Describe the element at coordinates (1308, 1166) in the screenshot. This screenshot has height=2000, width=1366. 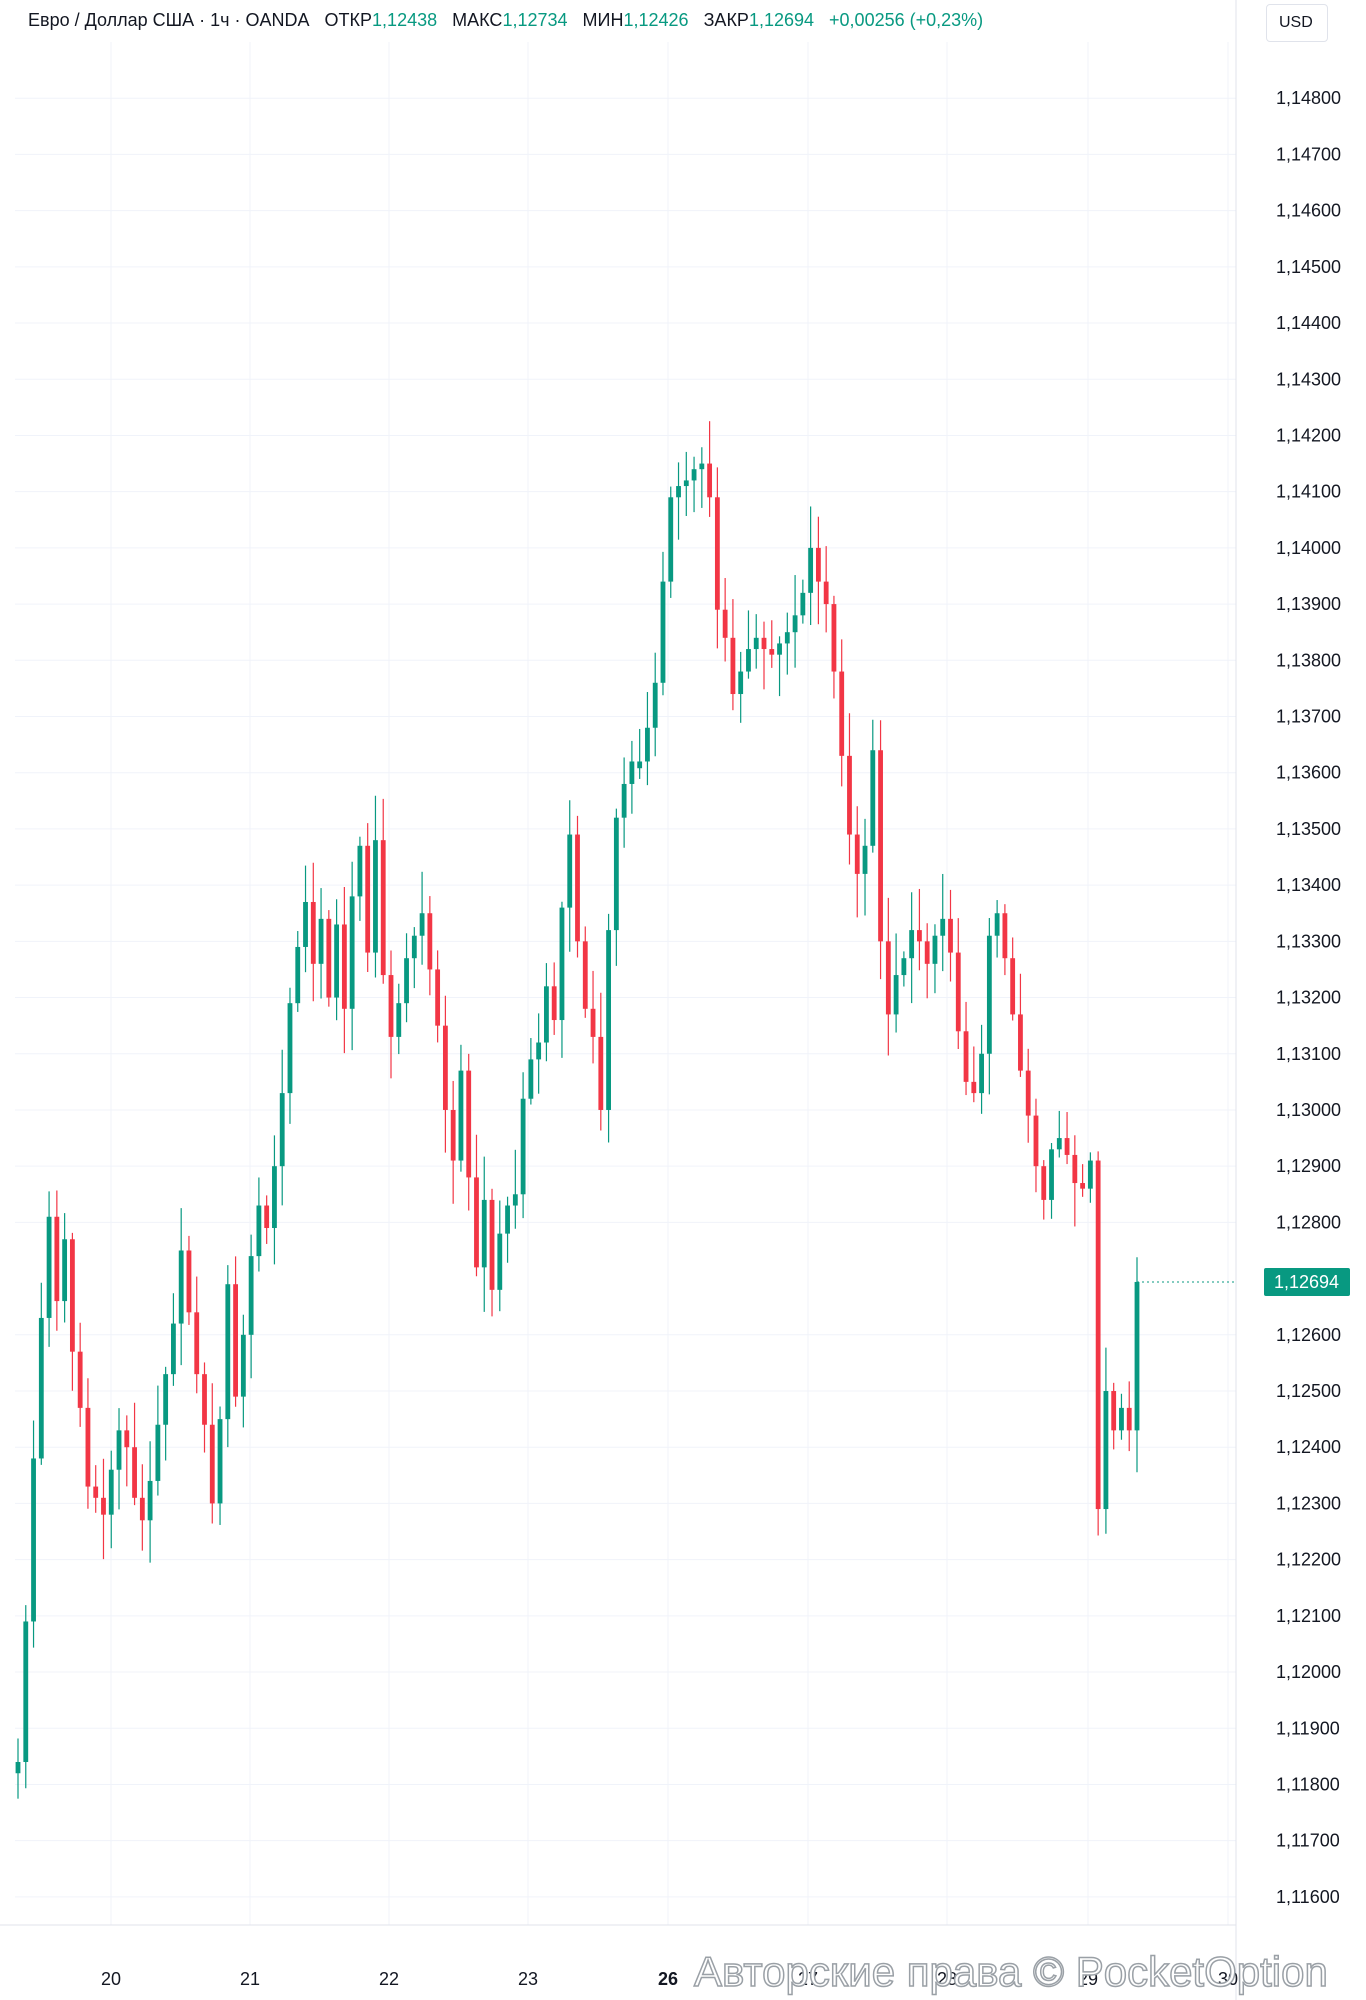
I see `price-tick-label: 1,12900` at that location.